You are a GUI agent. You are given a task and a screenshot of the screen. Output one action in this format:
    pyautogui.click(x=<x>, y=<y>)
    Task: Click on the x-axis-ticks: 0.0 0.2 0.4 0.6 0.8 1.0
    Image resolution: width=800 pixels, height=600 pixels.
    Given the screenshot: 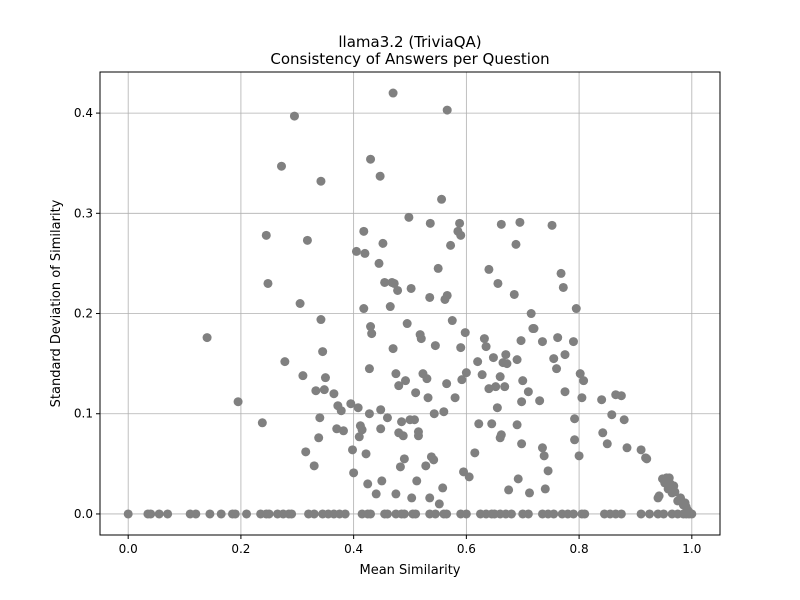 What is the action you would take?
    pyautogui.click(x=410, y=545)
    